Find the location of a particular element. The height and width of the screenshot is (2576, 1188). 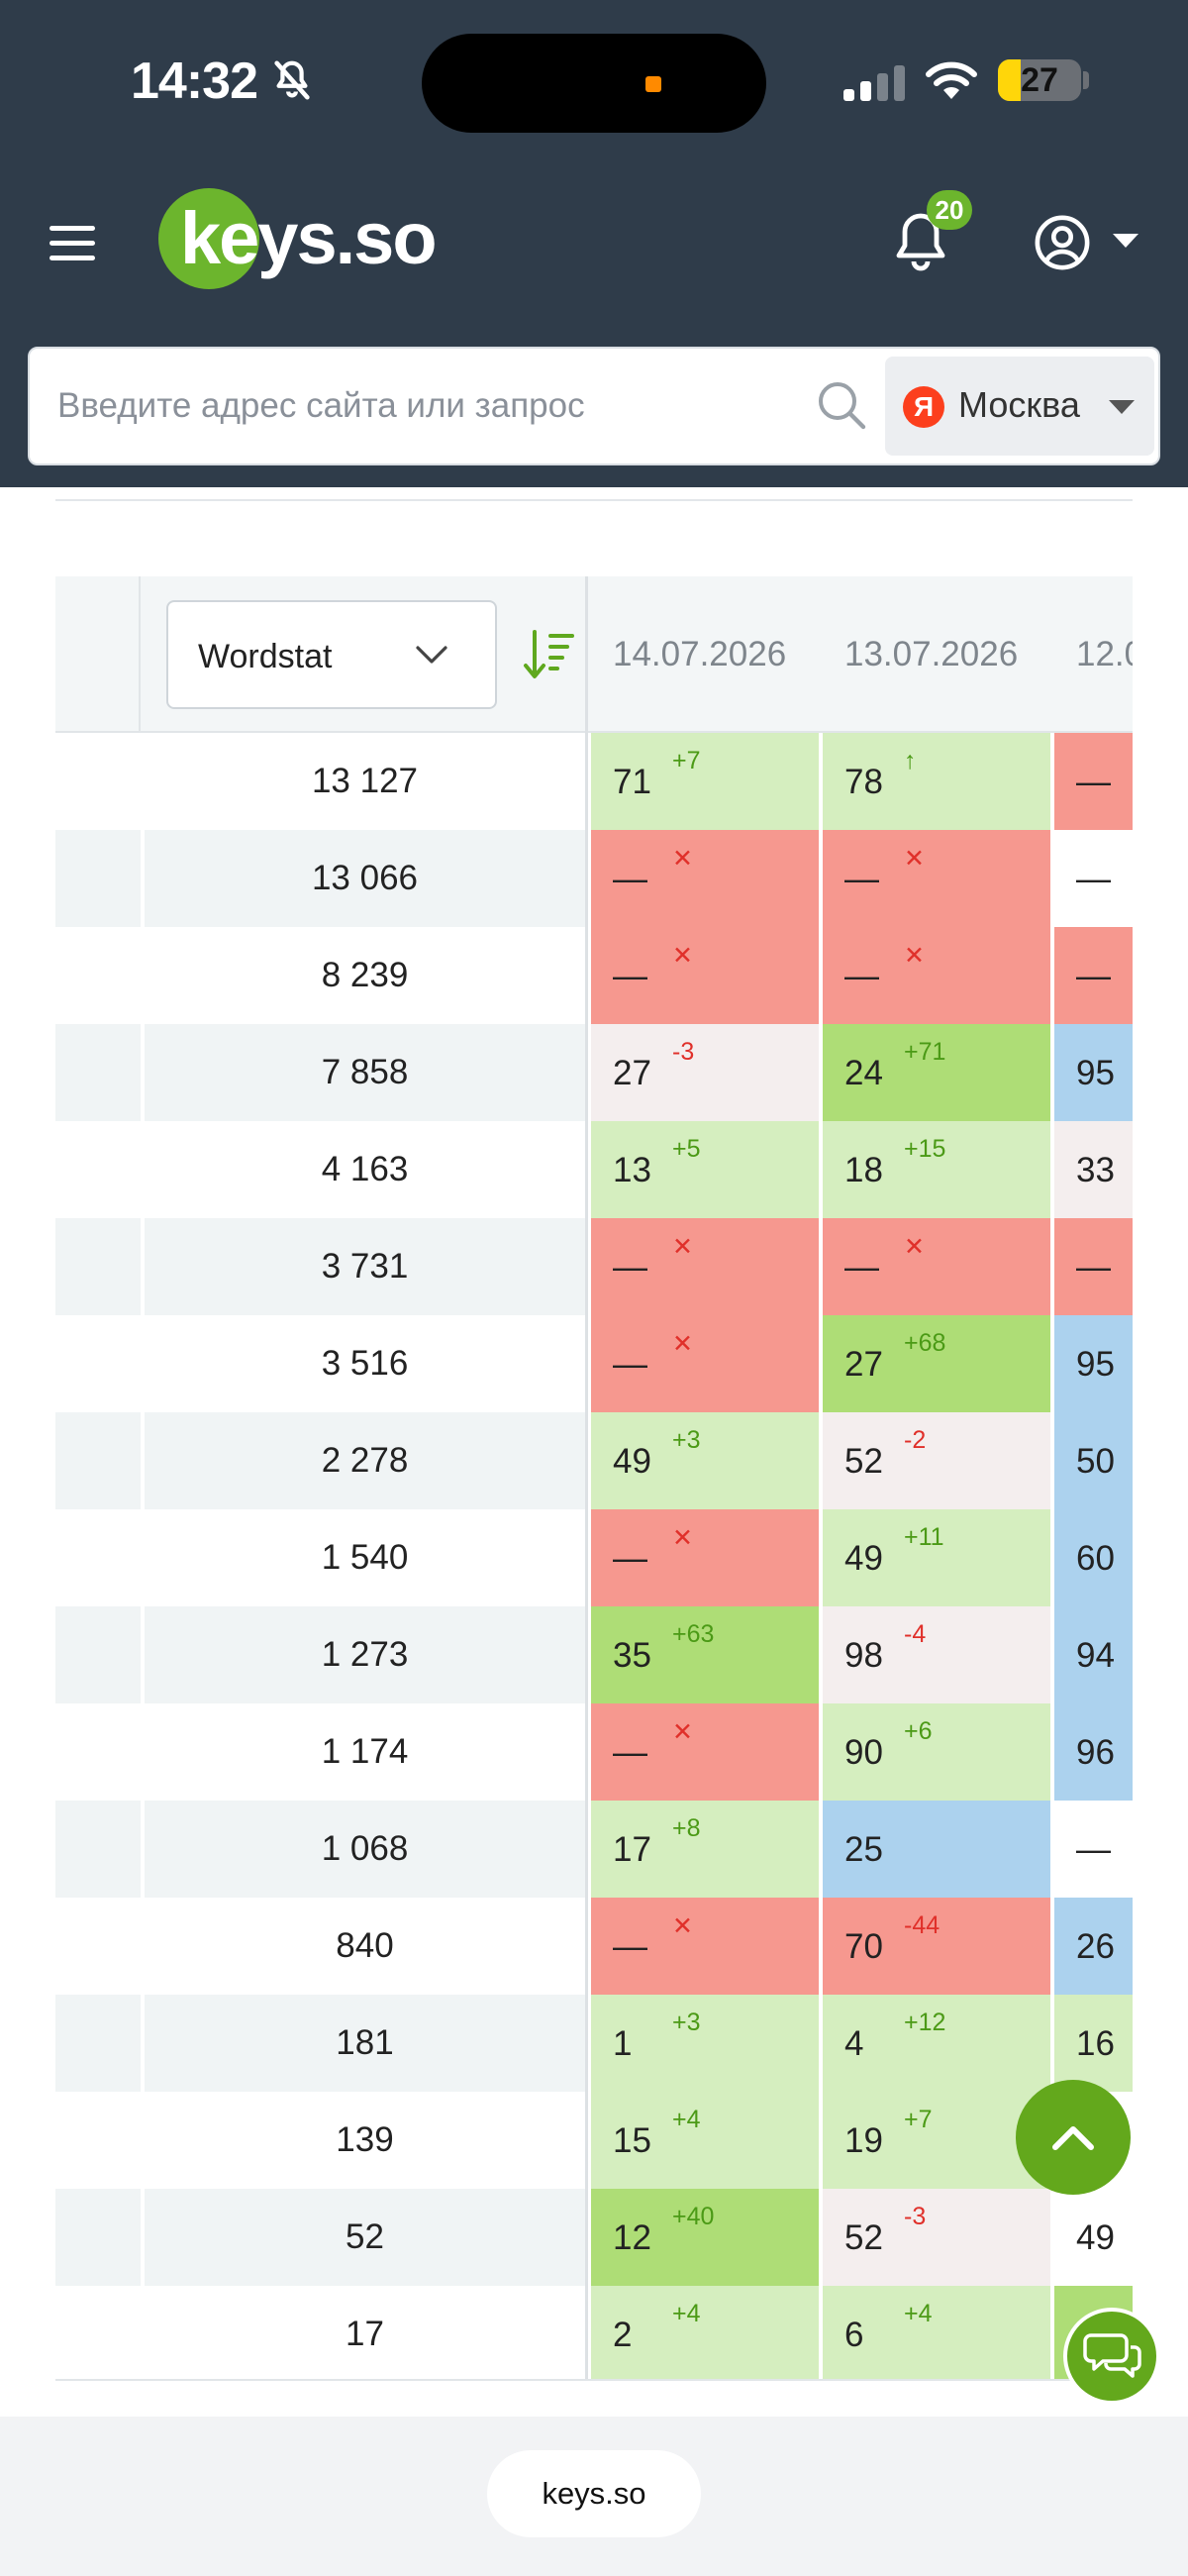

volume-cell: 4 163 is located at coordinates (366, 1169).